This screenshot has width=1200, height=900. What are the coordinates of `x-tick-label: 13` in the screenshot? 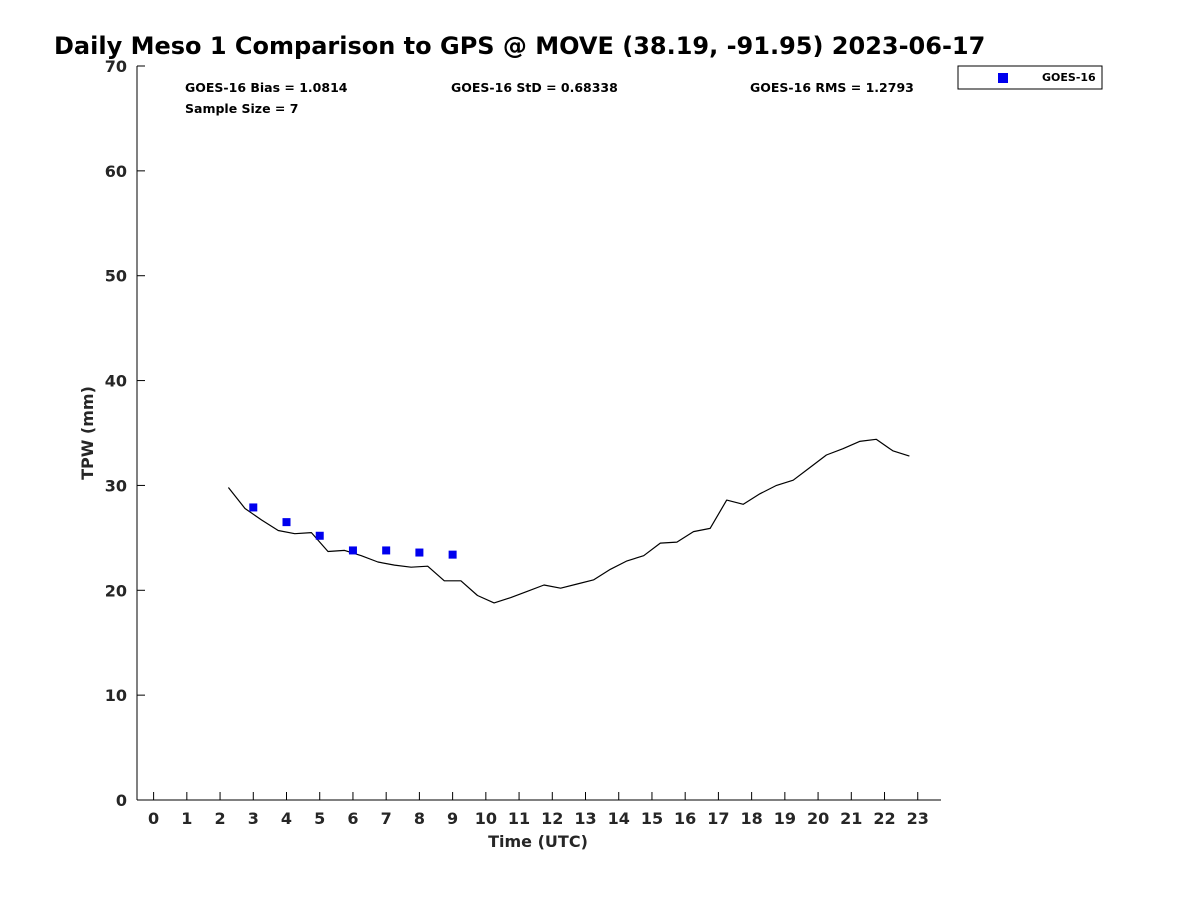 It's located at (585, 818).